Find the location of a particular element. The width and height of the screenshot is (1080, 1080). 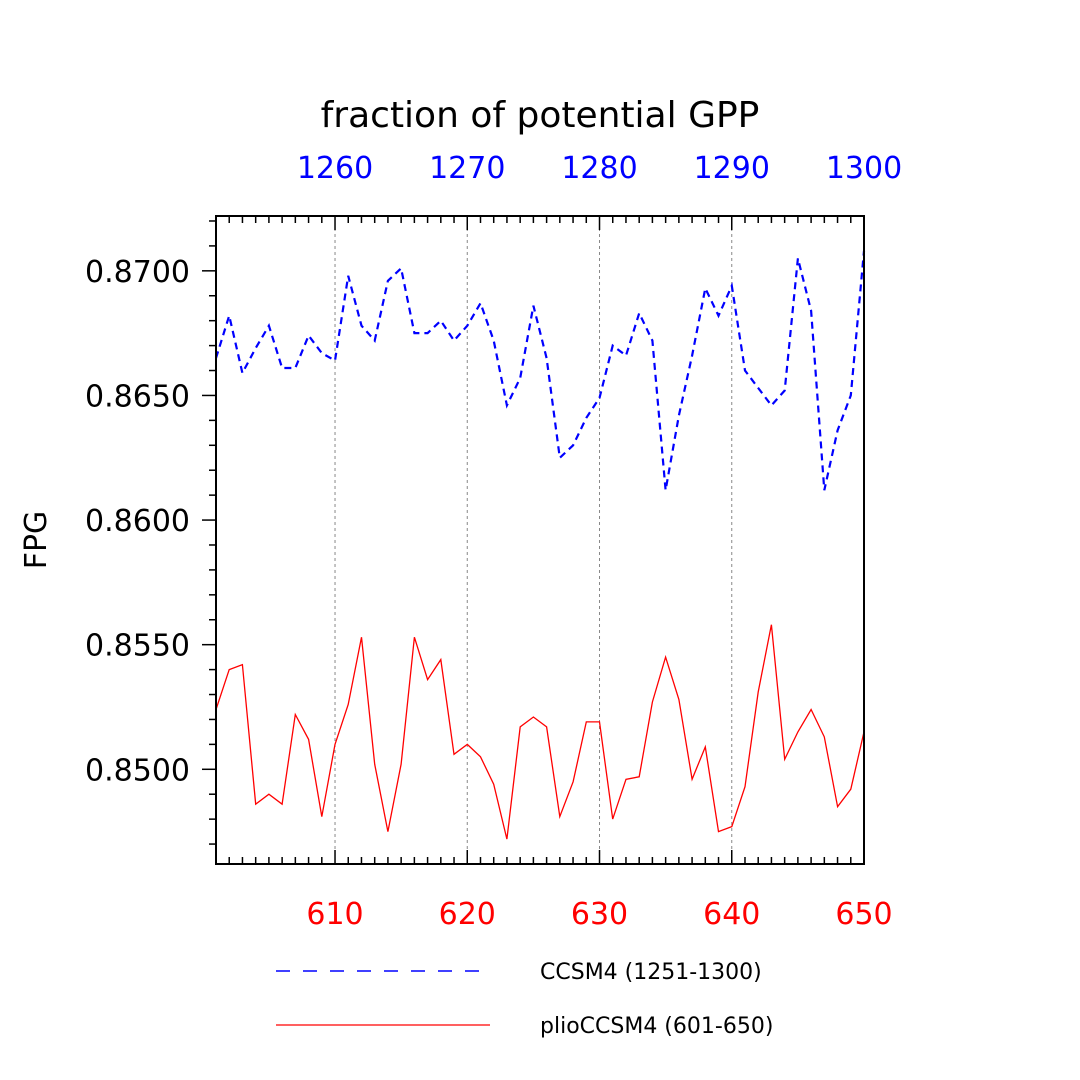

y-tick-label: 0.8500 is located at coordinates (137, 770).